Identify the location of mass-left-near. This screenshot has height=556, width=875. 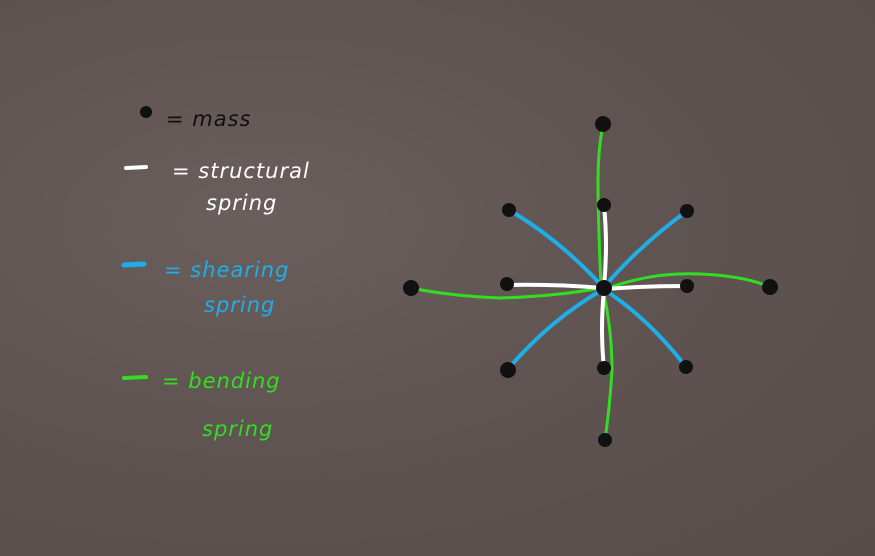
(507, 284).